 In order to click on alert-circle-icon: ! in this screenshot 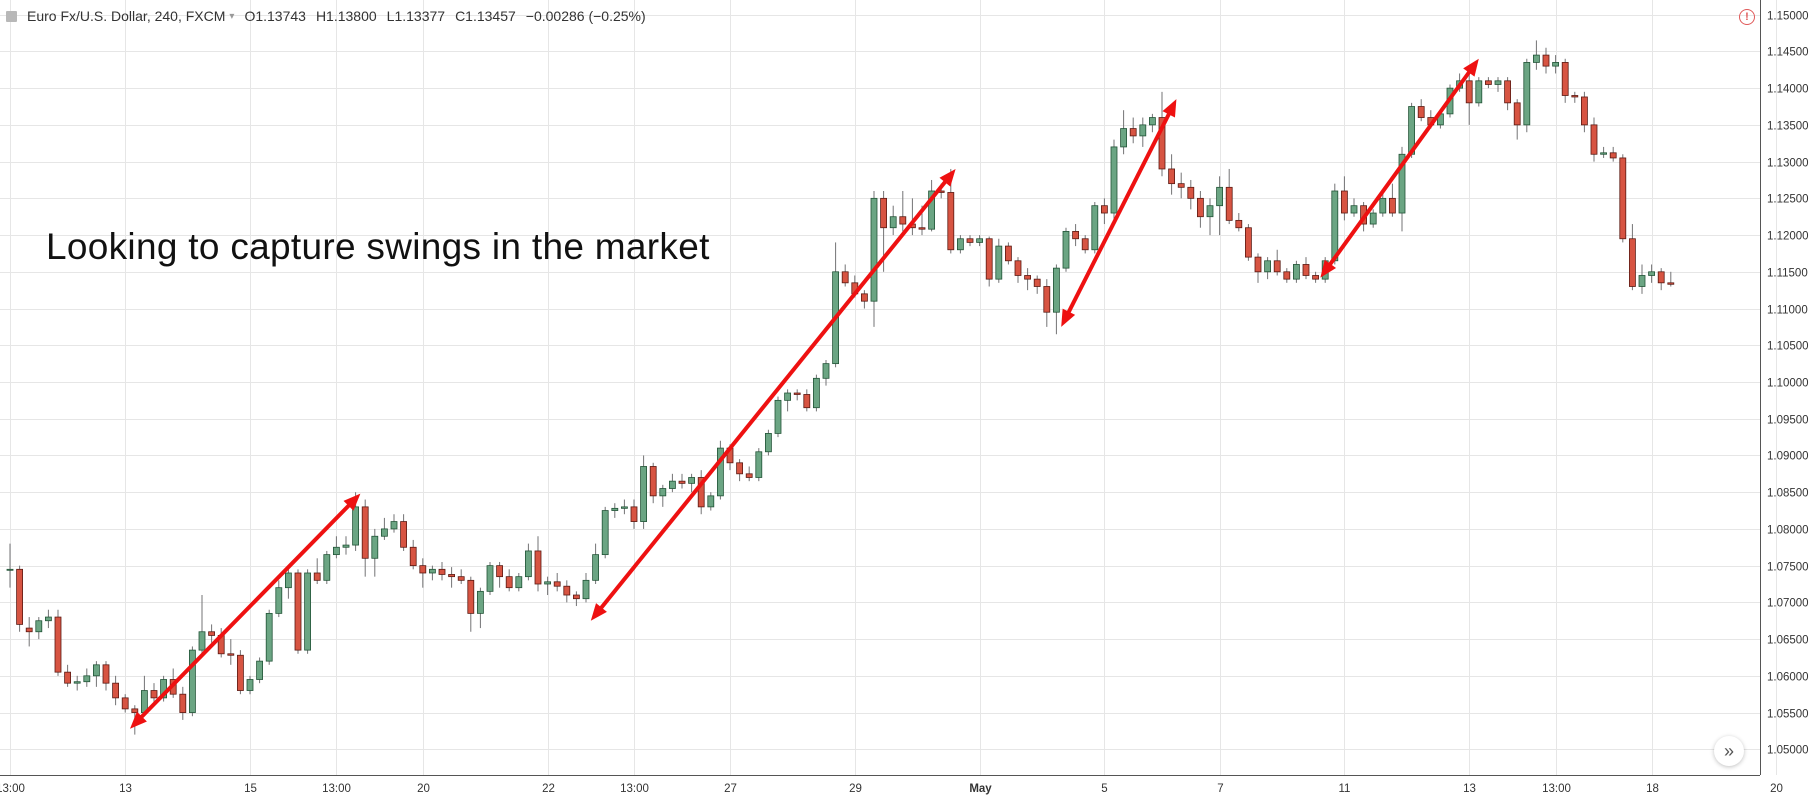, I will do `click(1747, 17)`.